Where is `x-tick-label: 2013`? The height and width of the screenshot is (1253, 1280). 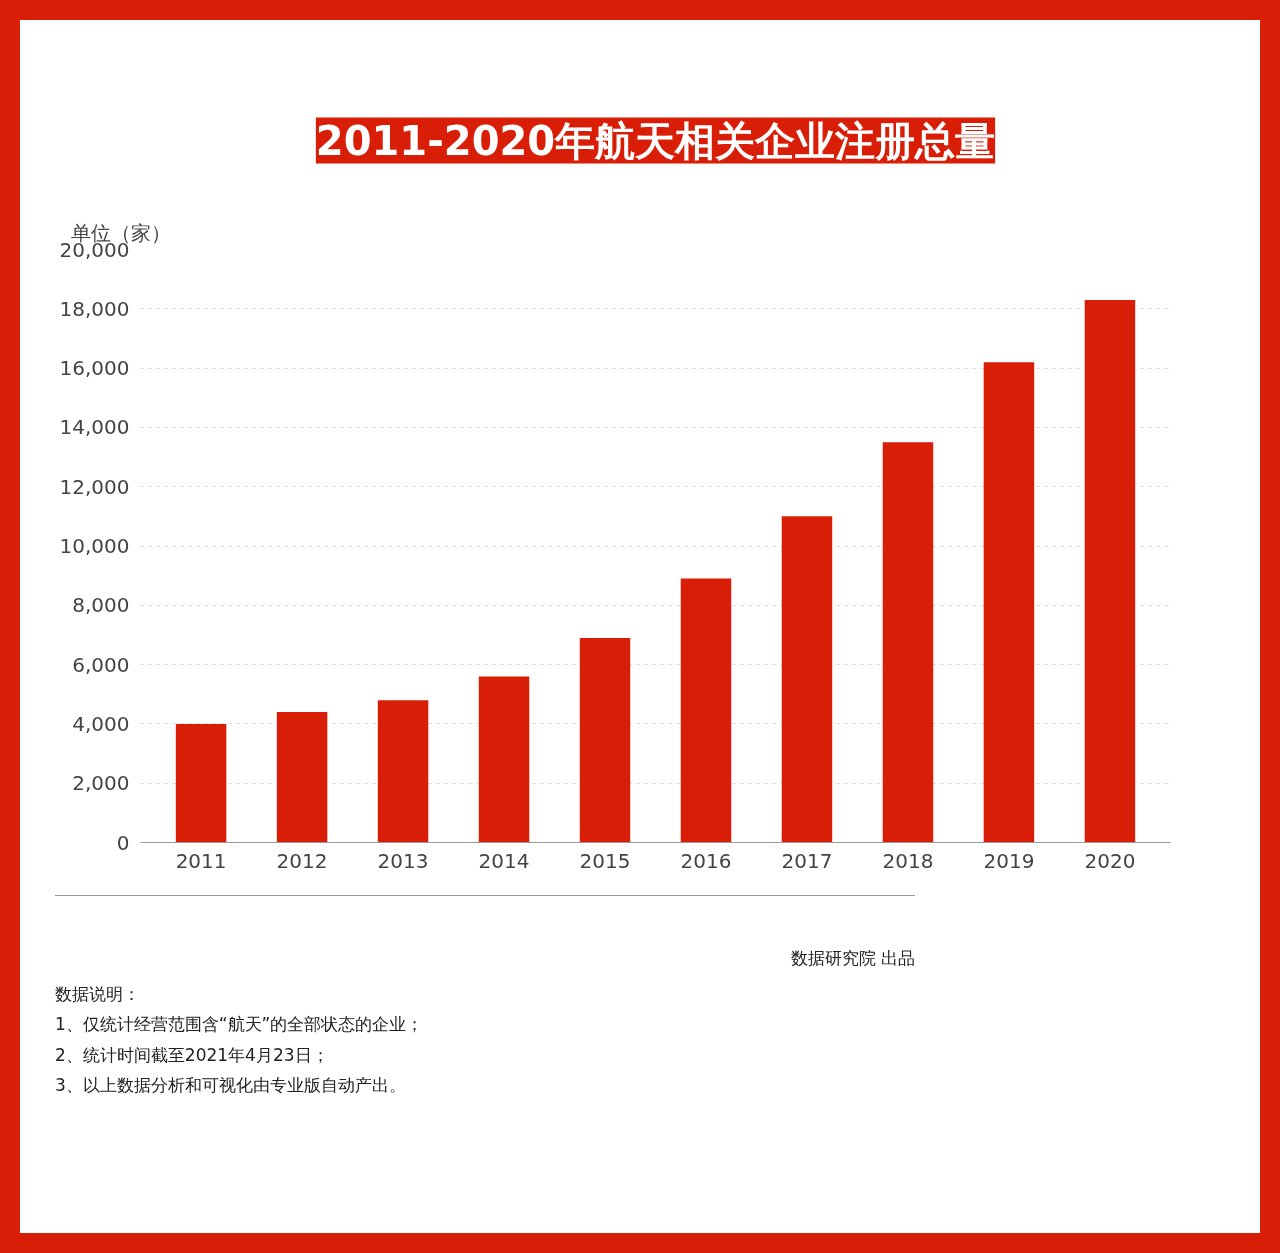 x-tick-label: 2013 is located at coordinates (403, 860).